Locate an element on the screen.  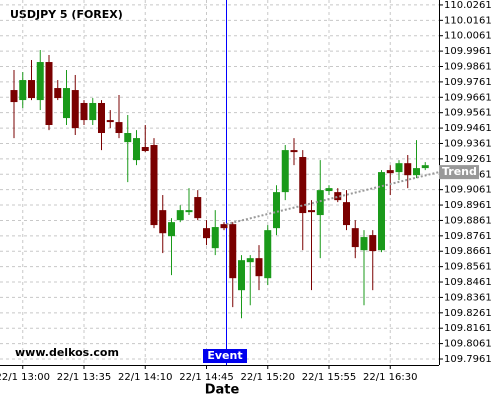
trend-line is located at coordinates (333, 198).